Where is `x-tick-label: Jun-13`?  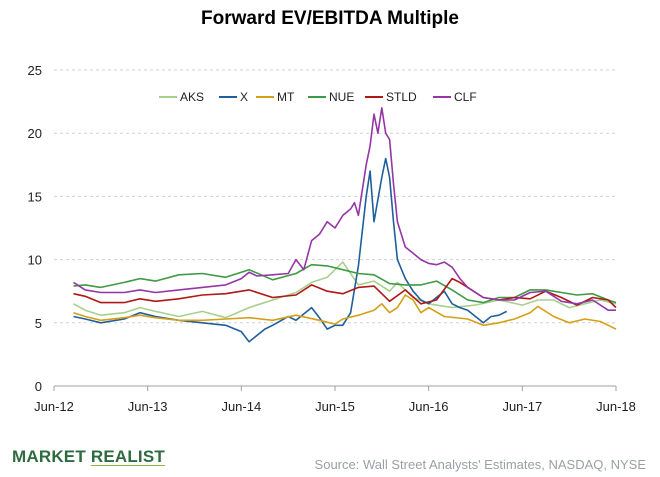
x-tick-label: Jun-13 is located at coordinates (148, 406).